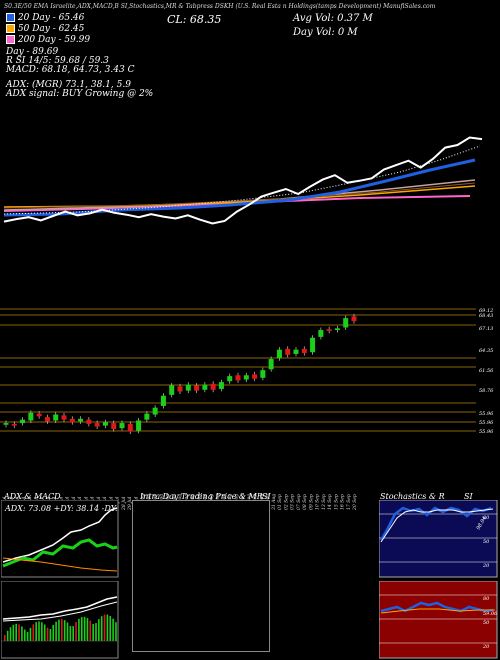 The image size is (500, 660). I want to click on adx-text: ADX: (MGR) 73.1, 38.1, 5.9, so click(68, 85).